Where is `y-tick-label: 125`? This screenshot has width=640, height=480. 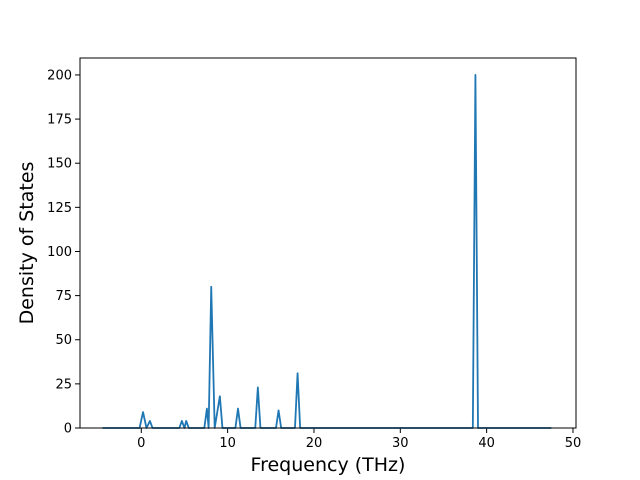 y-tick-label: 125 is located at coordinates (59, 208).